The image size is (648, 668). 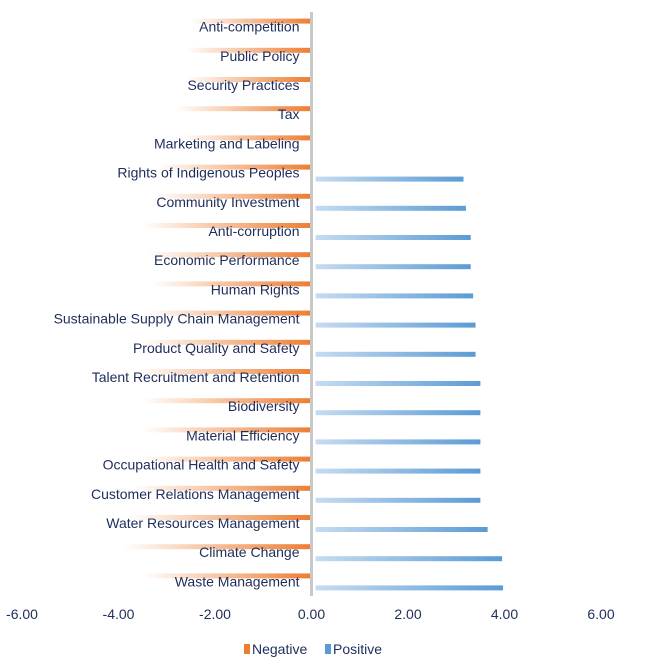 I want to click on category-label: Security Practices, so click(x=243, y=85).